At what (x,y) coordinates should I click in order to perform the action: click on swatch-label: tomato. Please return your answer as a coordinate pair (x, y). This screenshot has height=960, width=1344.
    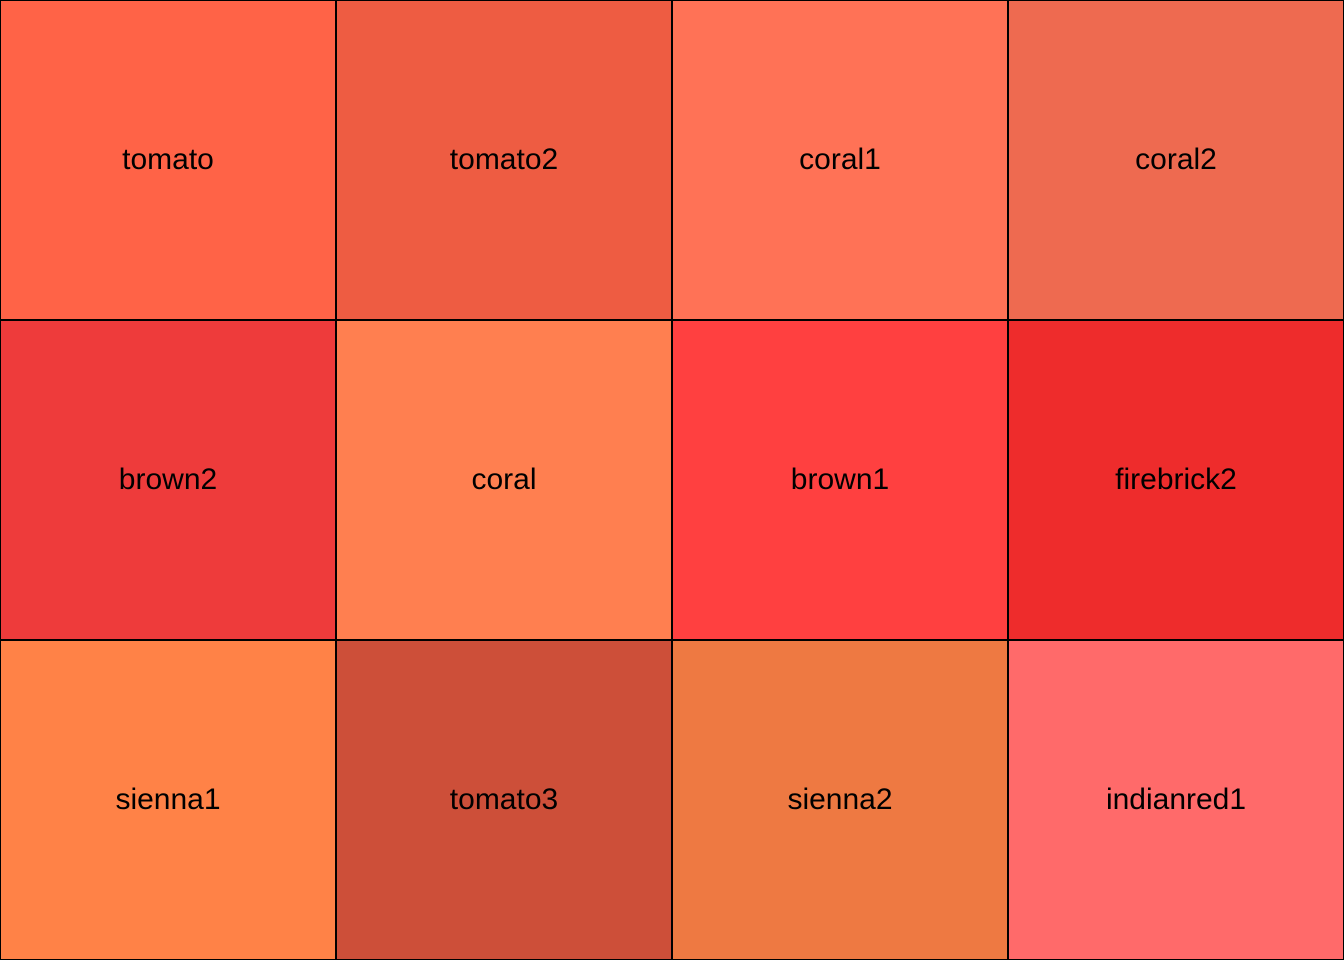
    Looking at the image, I should click on (168, 159).